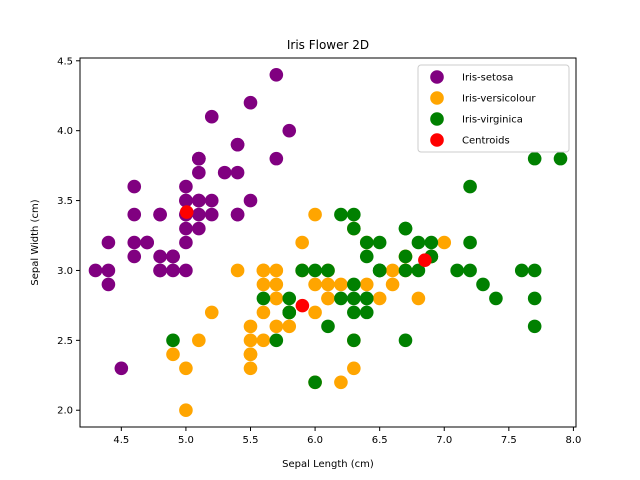  Describe the element at coordinates (65, 411) in the screenshot. I see `y-tick-label: 2.0` at that location.